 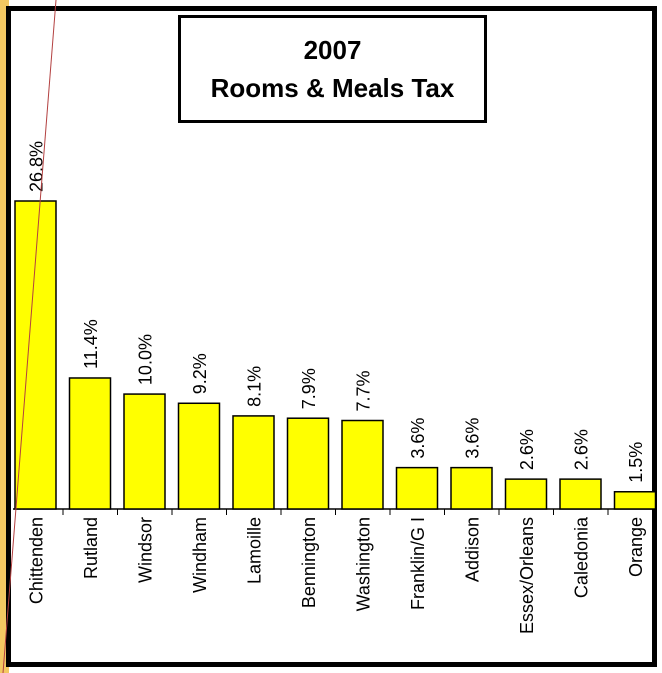 What do you see at coordinates (255, 550) in the screenshot?
I see `category-label: Lamoille` at bounding box center [255, 550].